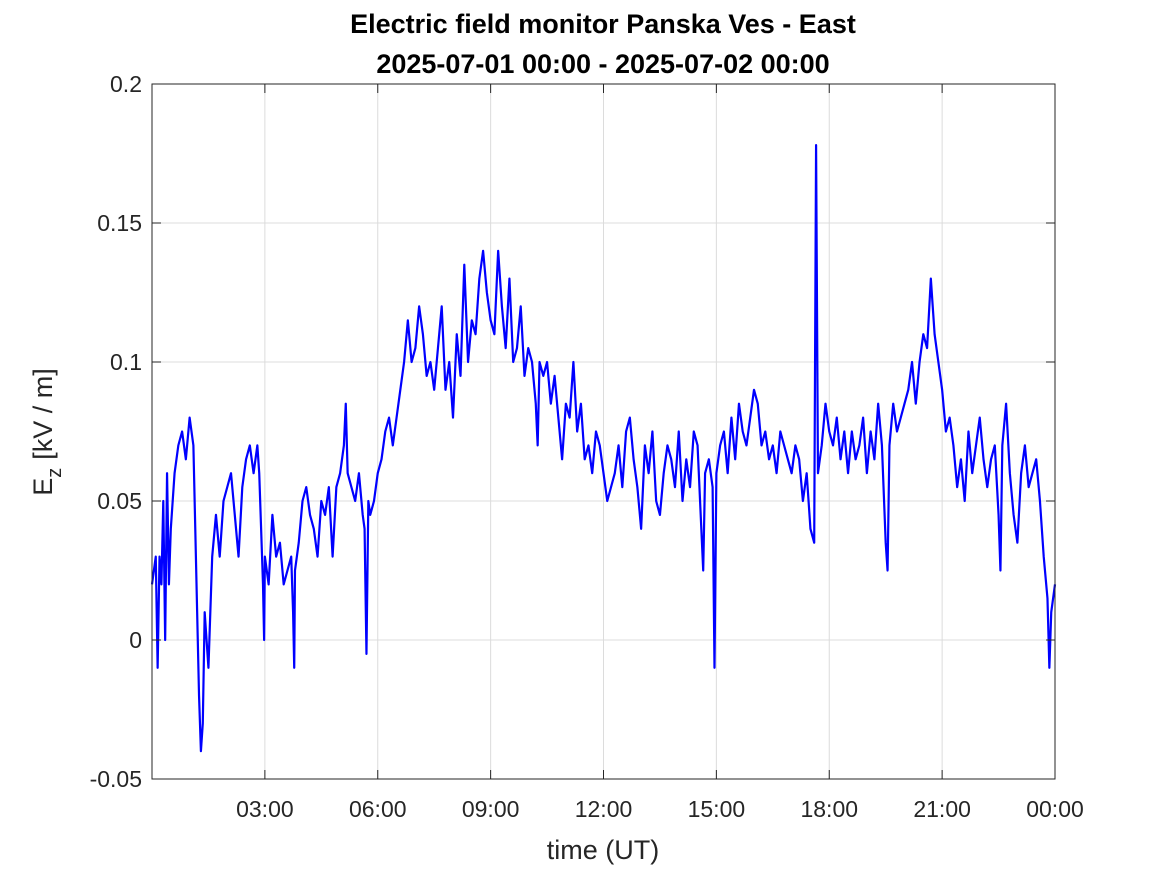 The height and width of the screenshot is (875, 1167). I want to click on y-axis-label: Ez [kV / m], so click(47, 432).